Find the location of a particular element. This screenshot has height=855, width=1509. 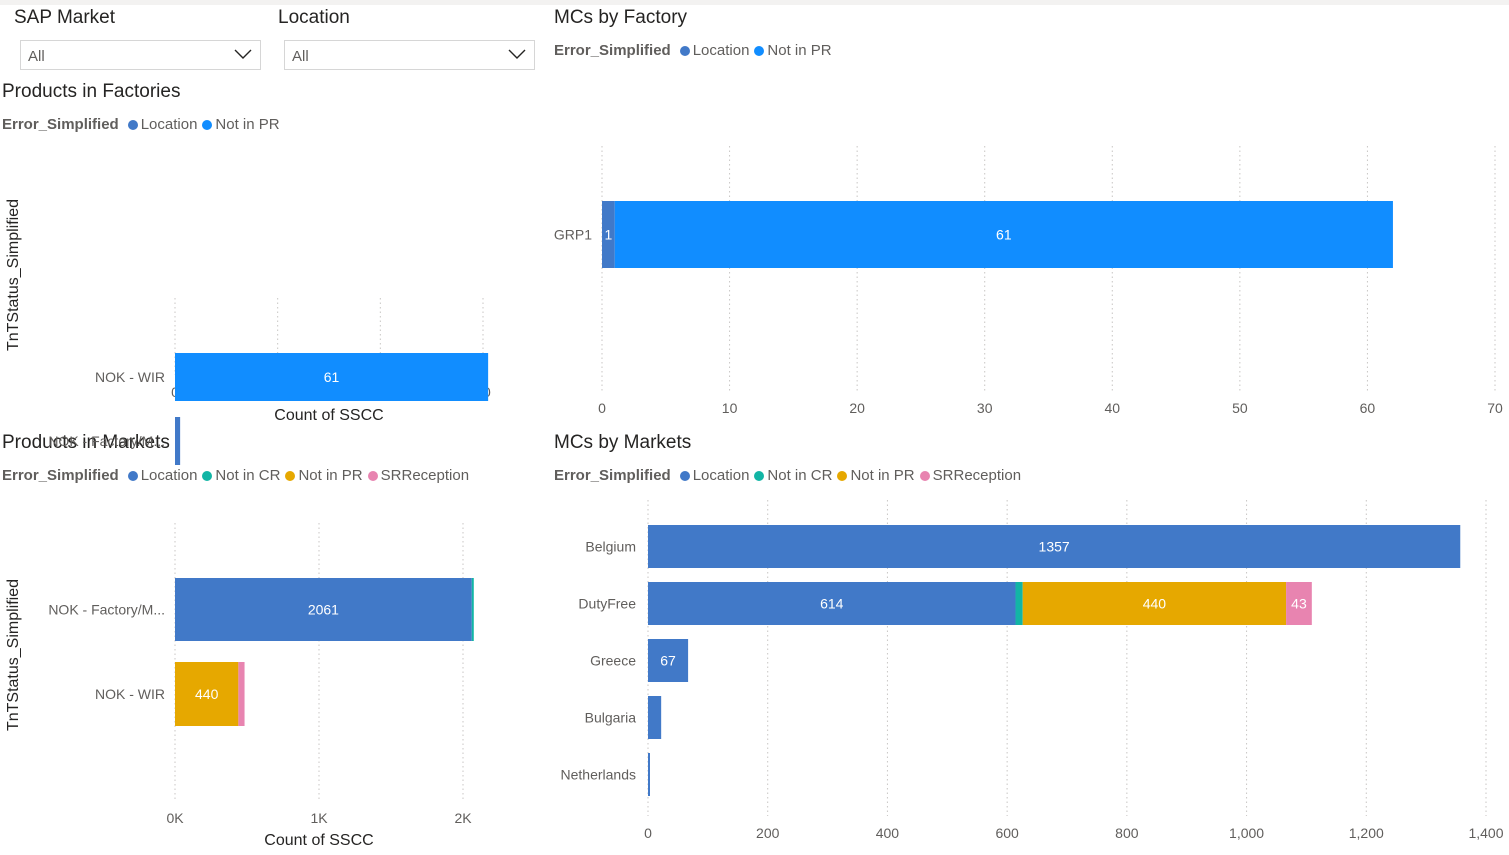

legend-products-in-factories: Error_Simplified Location Not in PR is located at coordinates (143, 124).